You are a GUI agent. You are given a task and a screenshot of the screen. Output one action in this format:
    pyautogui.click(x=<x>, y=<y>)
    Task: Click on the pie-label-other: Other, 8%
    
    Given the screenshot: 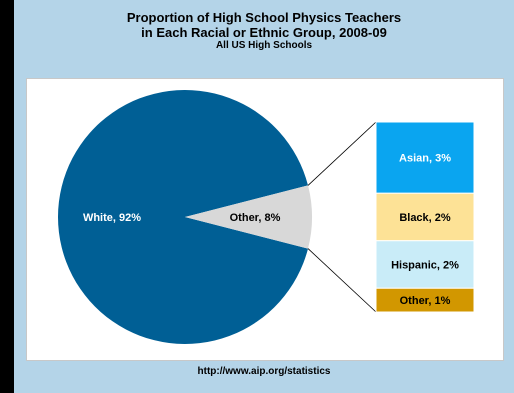 What is the action you would take?
    pyautogui.click(x=255, y=218)
    